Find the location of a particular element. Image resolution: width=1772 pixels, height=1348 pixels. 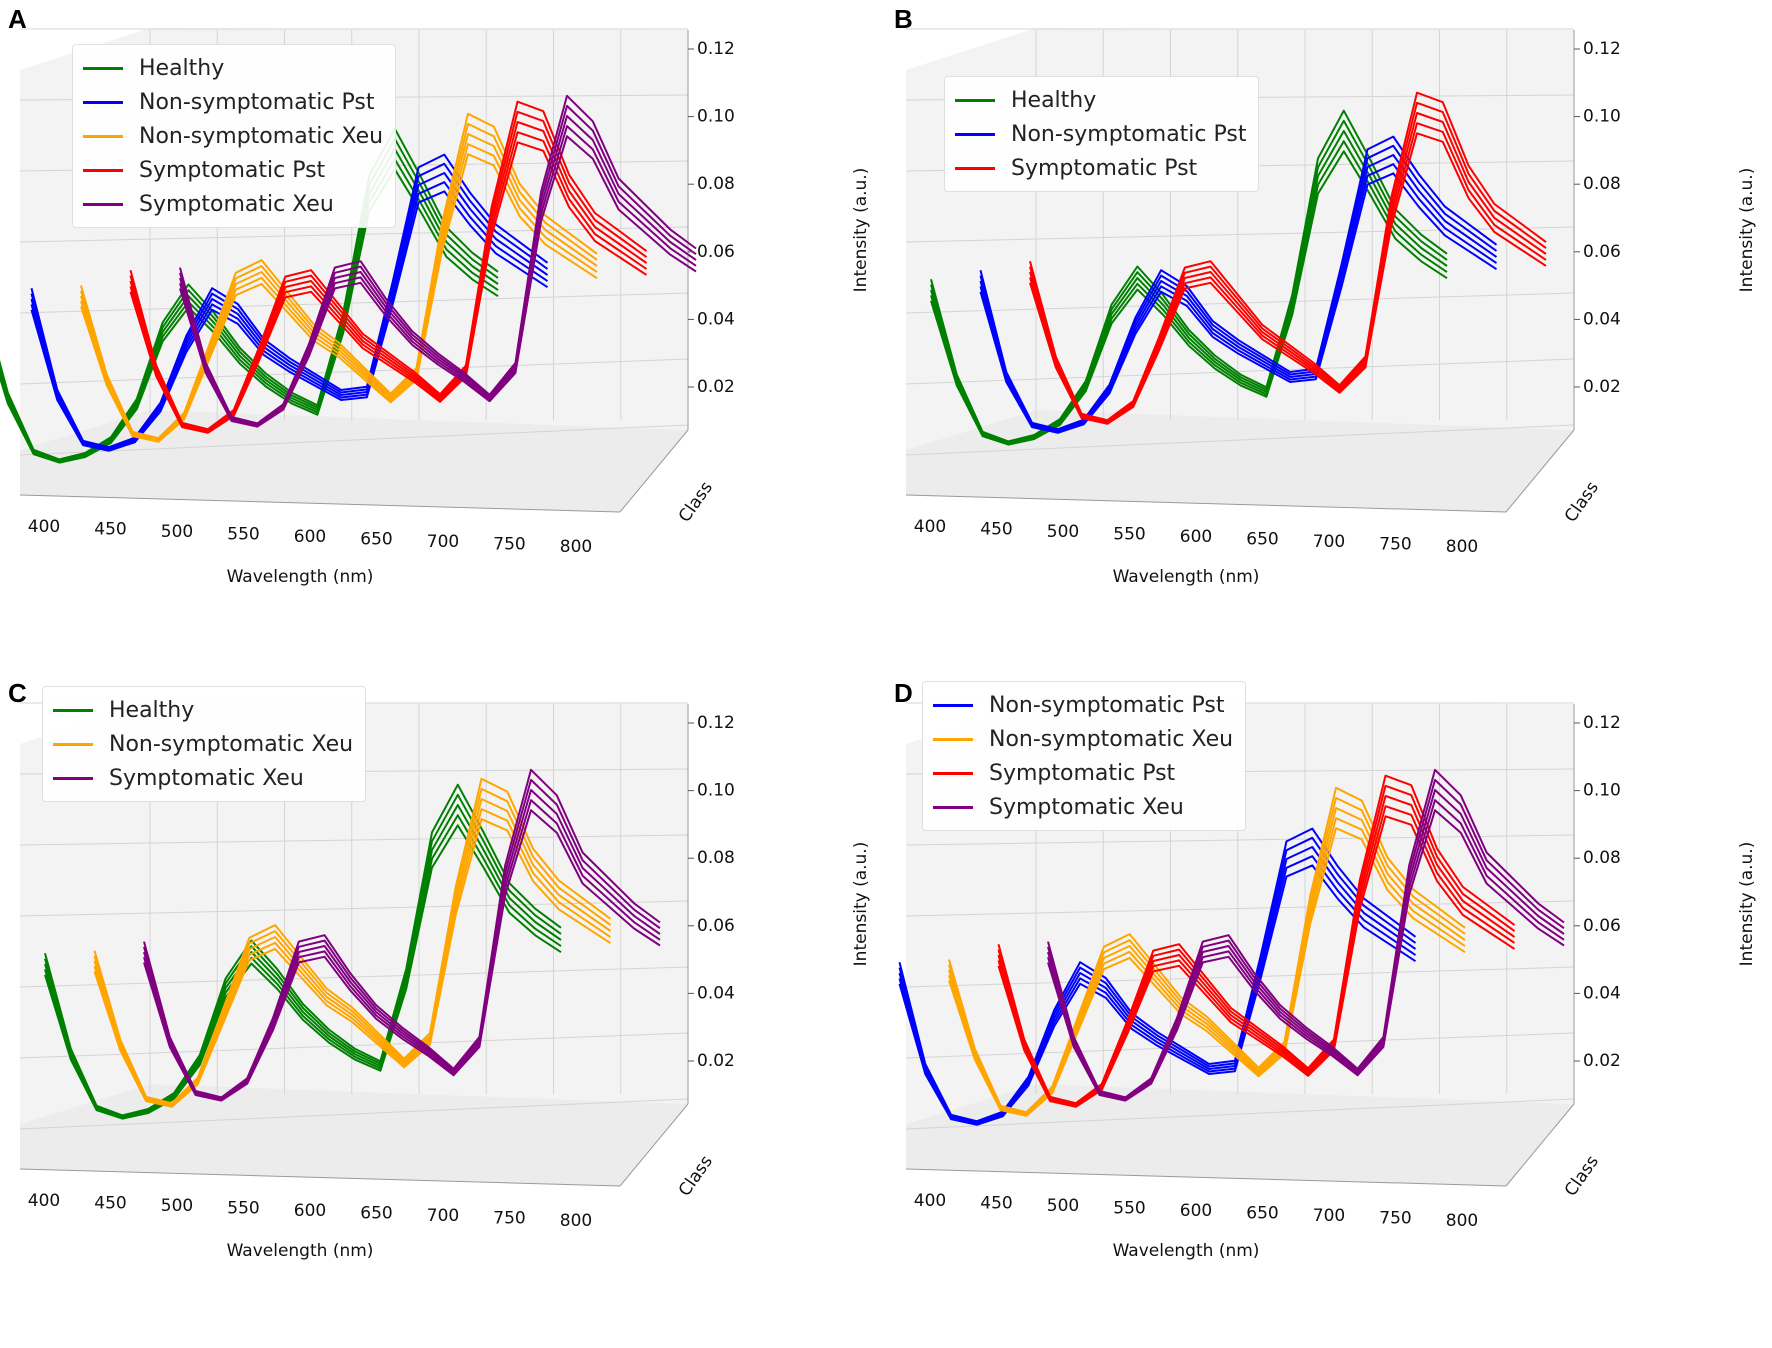

x-tick-label: 600 is located at coordinates (1196, 537).